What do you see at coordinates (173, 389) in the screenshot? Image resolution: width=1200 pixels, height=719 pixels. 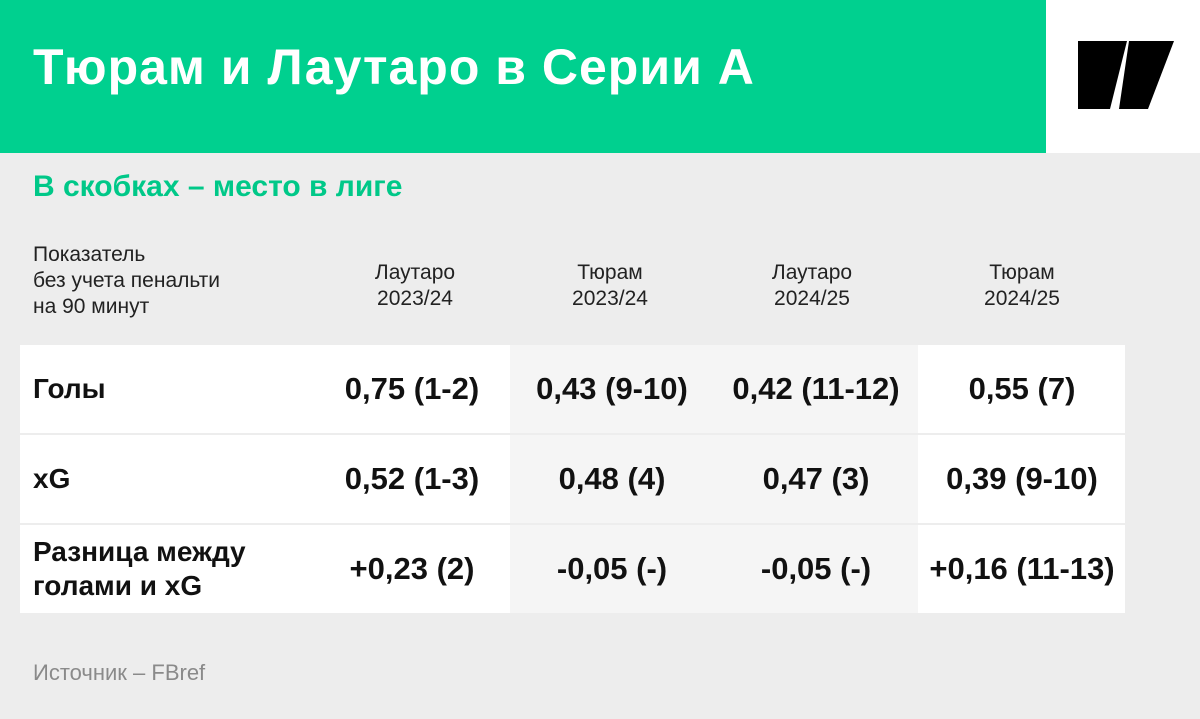 I see `row-label: Голы` at bounding box center [173, 389].